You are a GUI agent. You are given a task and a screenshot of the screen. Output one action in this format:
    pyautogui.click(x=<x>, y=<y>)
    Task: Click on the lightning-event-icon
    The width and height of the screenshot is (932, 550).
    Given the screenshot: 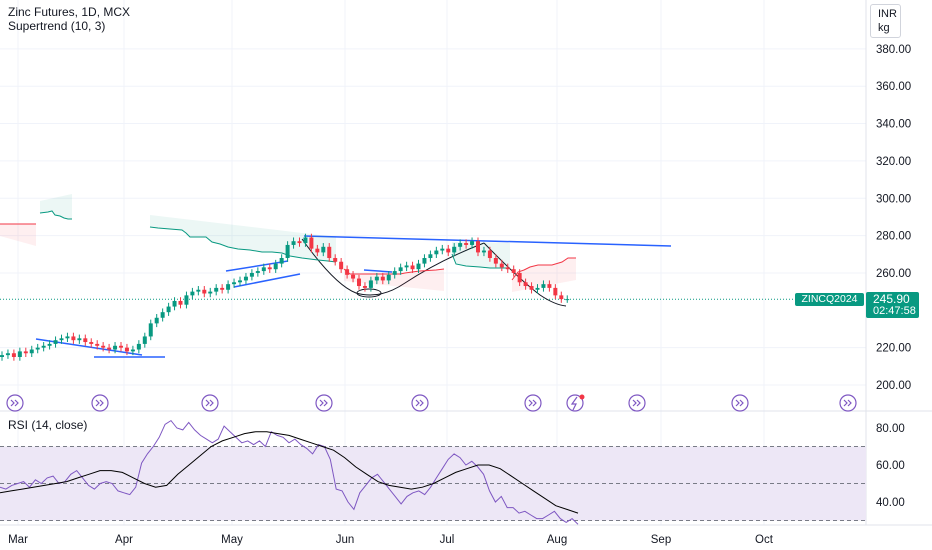 What is the action you would take?
    pyautogui.click(x=575, y=403)
    